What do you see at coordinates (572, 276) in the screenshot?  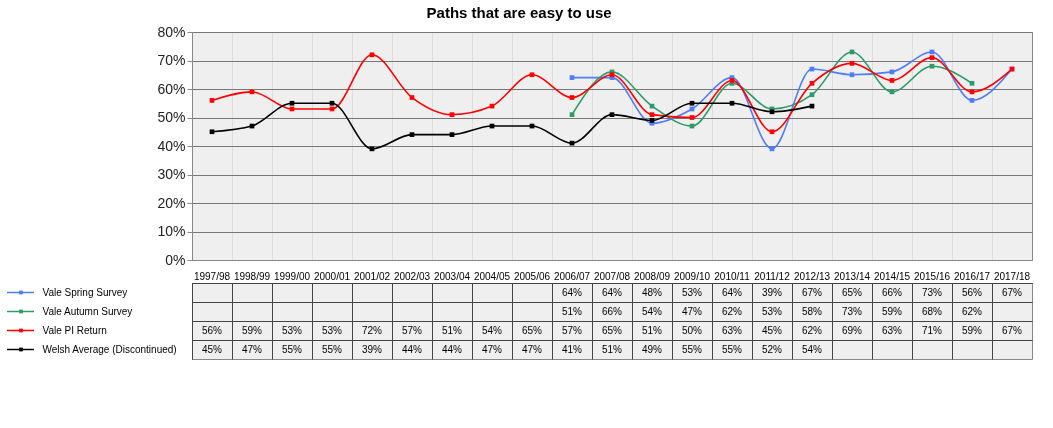 I see `x-tick-label: 2006/07` at bounding box center [572, 276].